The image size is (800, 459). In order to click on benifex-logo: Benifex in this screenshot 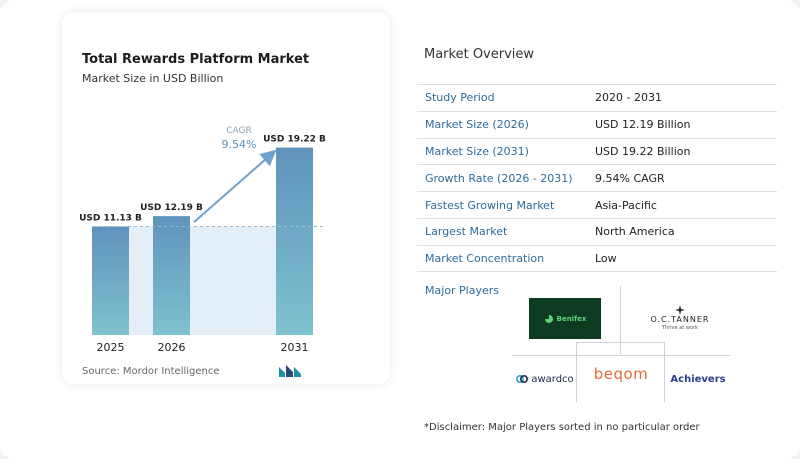, I will do `click(565, 318)`.